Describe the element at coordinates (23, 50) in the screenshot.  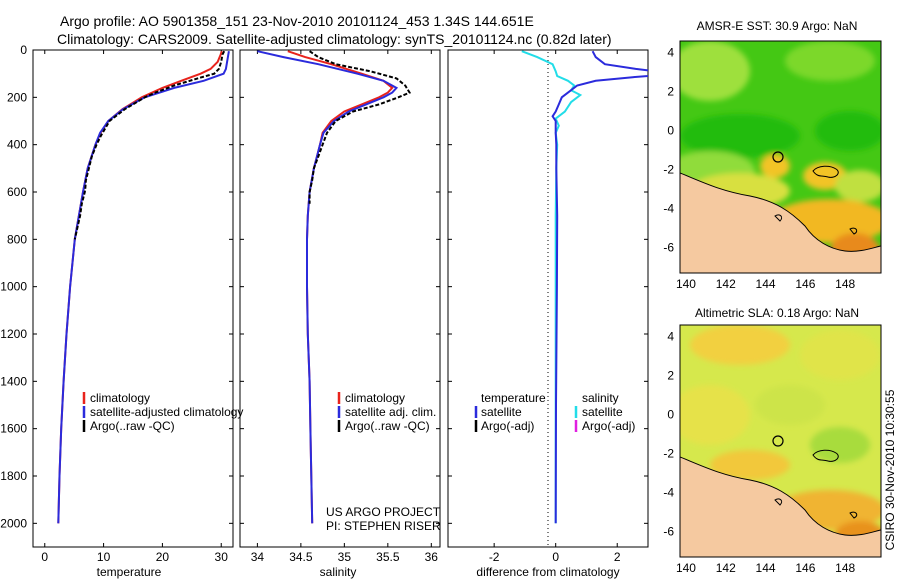
I see `y-tick-label: 0` at that location.